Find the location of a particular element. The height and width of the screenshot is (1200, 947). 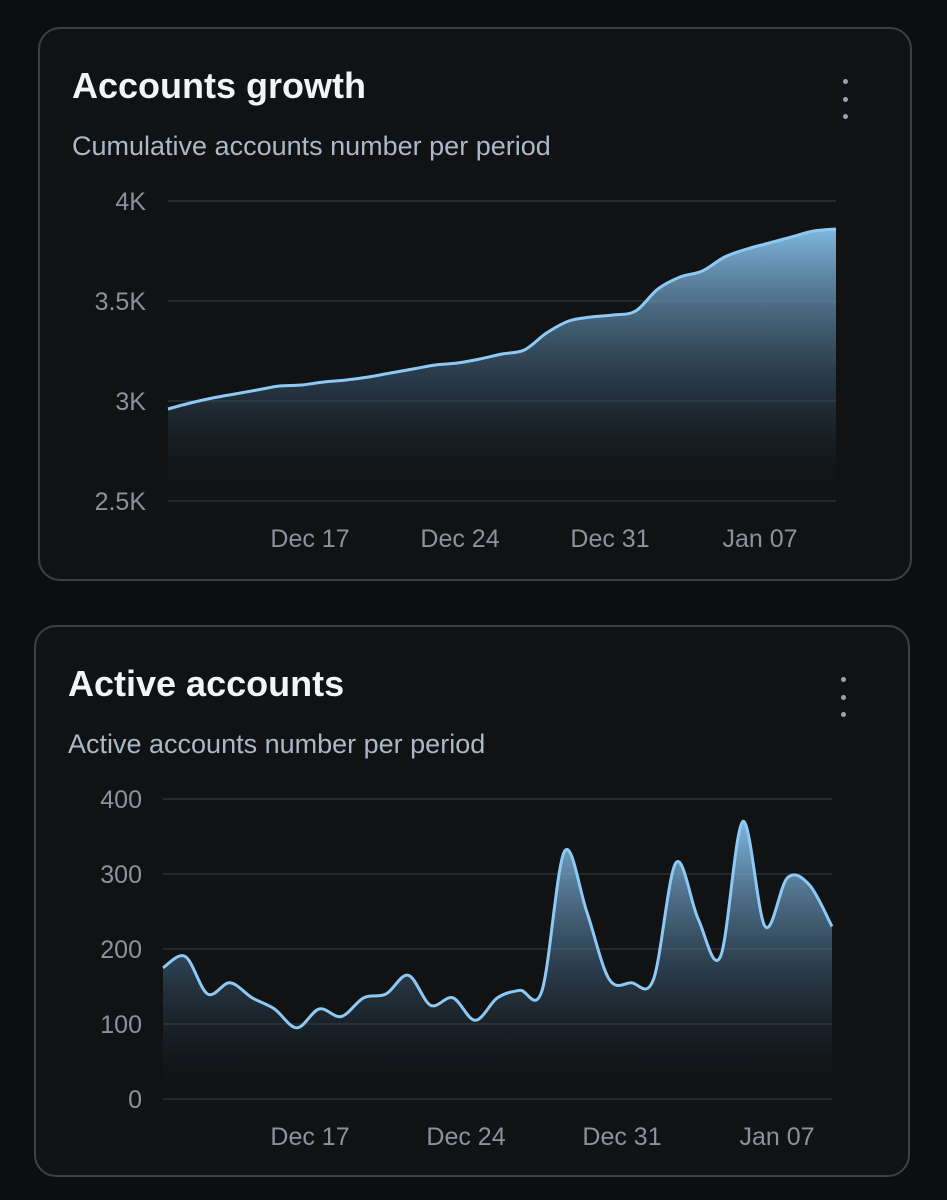

y-tick-label: 4K is located at coordinates (130, 202).